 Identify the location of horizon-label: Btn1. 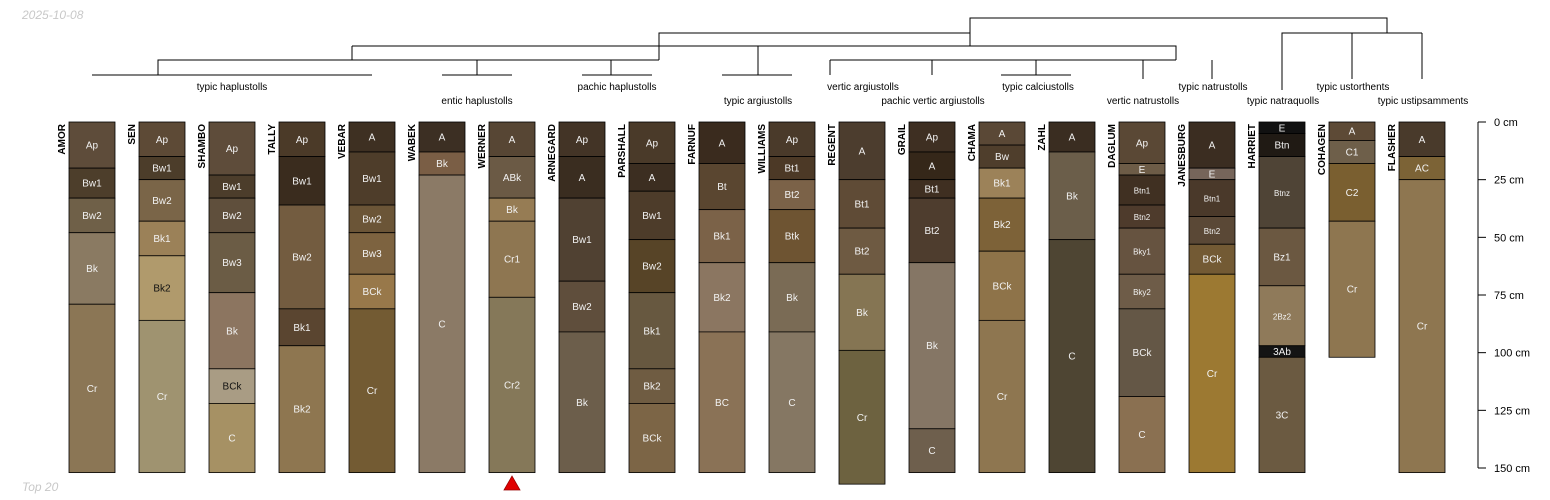
(1142, 191).